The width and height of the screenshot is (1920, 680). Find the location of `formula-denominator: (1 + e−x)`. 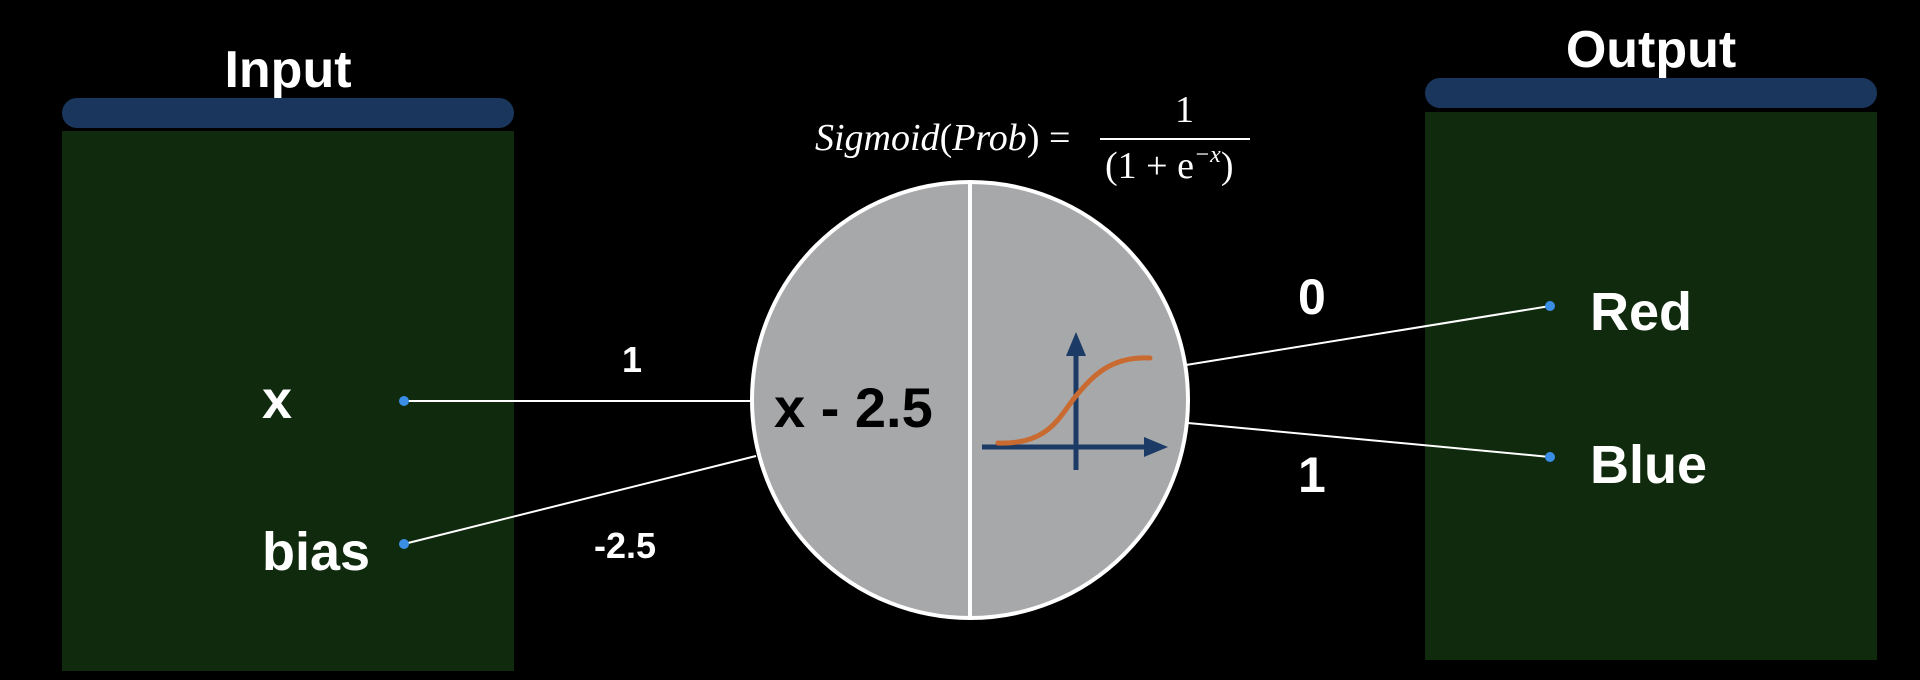

formula-denominator: (1 + e−x) is located at coordinates (1169, 165).